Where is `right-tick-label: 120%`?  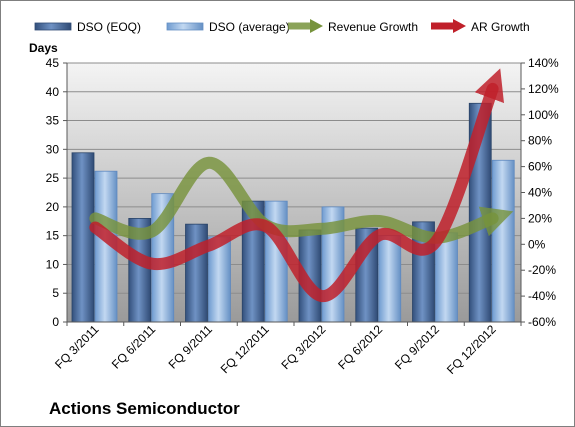
right-tick-label: 120% is located at coordinates (543, 89).